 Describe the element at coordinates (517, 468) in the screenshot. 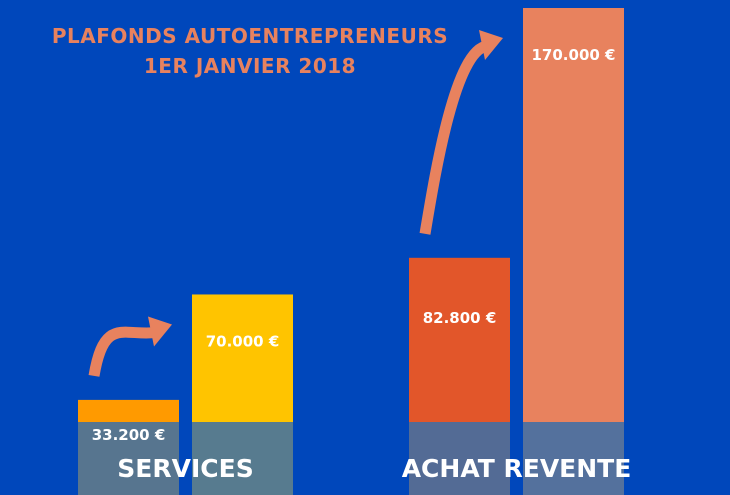

I see `group-label: ACHAT REVENTE` at that location.